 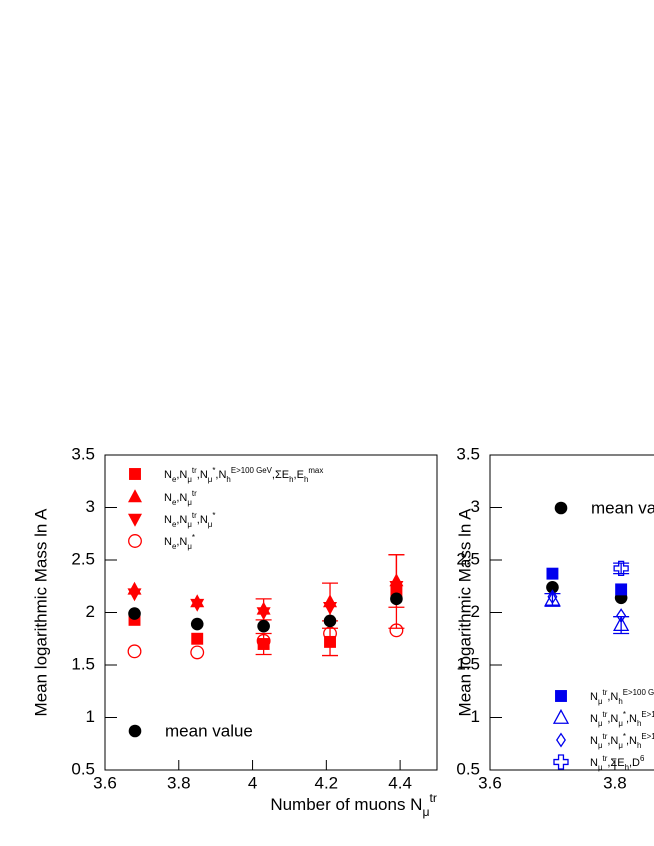 I want to click on x-tick-label: 3.8, so click(x=179, y=782).